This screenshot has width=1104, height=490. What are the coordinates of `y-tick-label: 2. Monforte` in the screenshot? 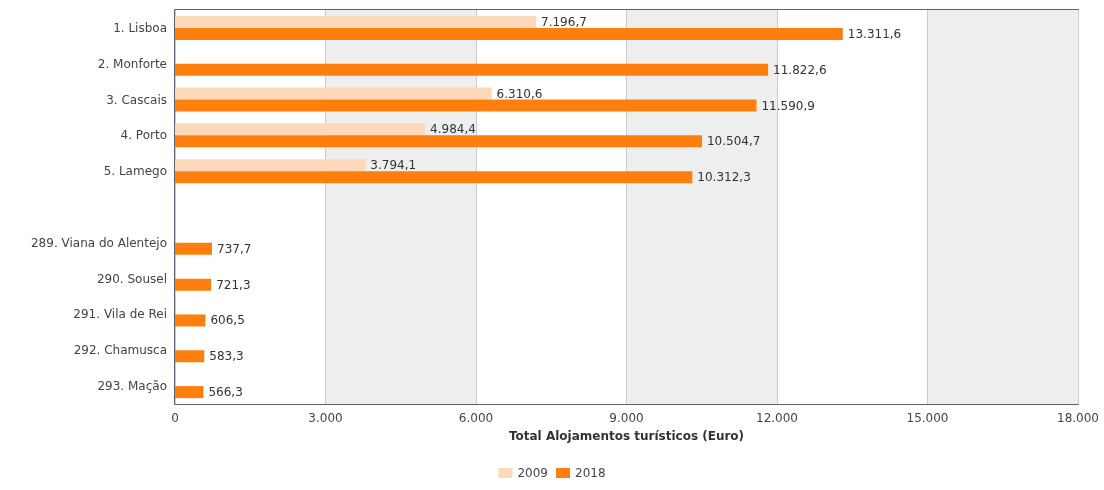 It's located at (132, 63).